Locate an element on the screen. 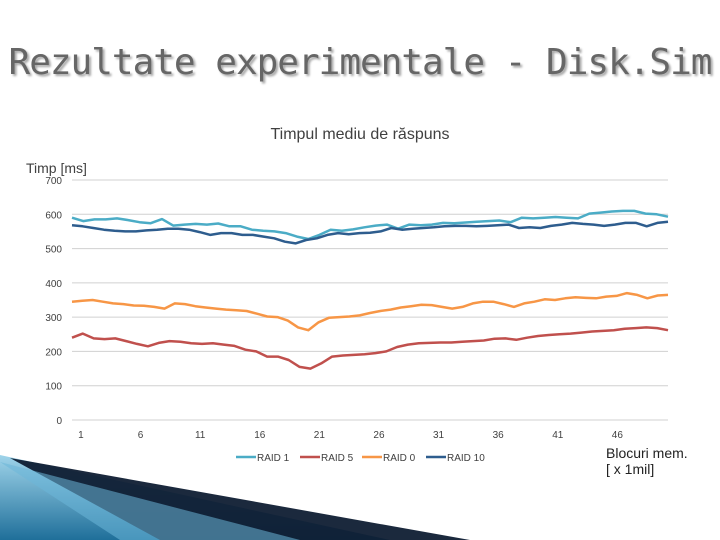 Image resolution: width=720 pixels, height=540 pixels. y-tick-label: 0 is located at coordinates (59, 421).